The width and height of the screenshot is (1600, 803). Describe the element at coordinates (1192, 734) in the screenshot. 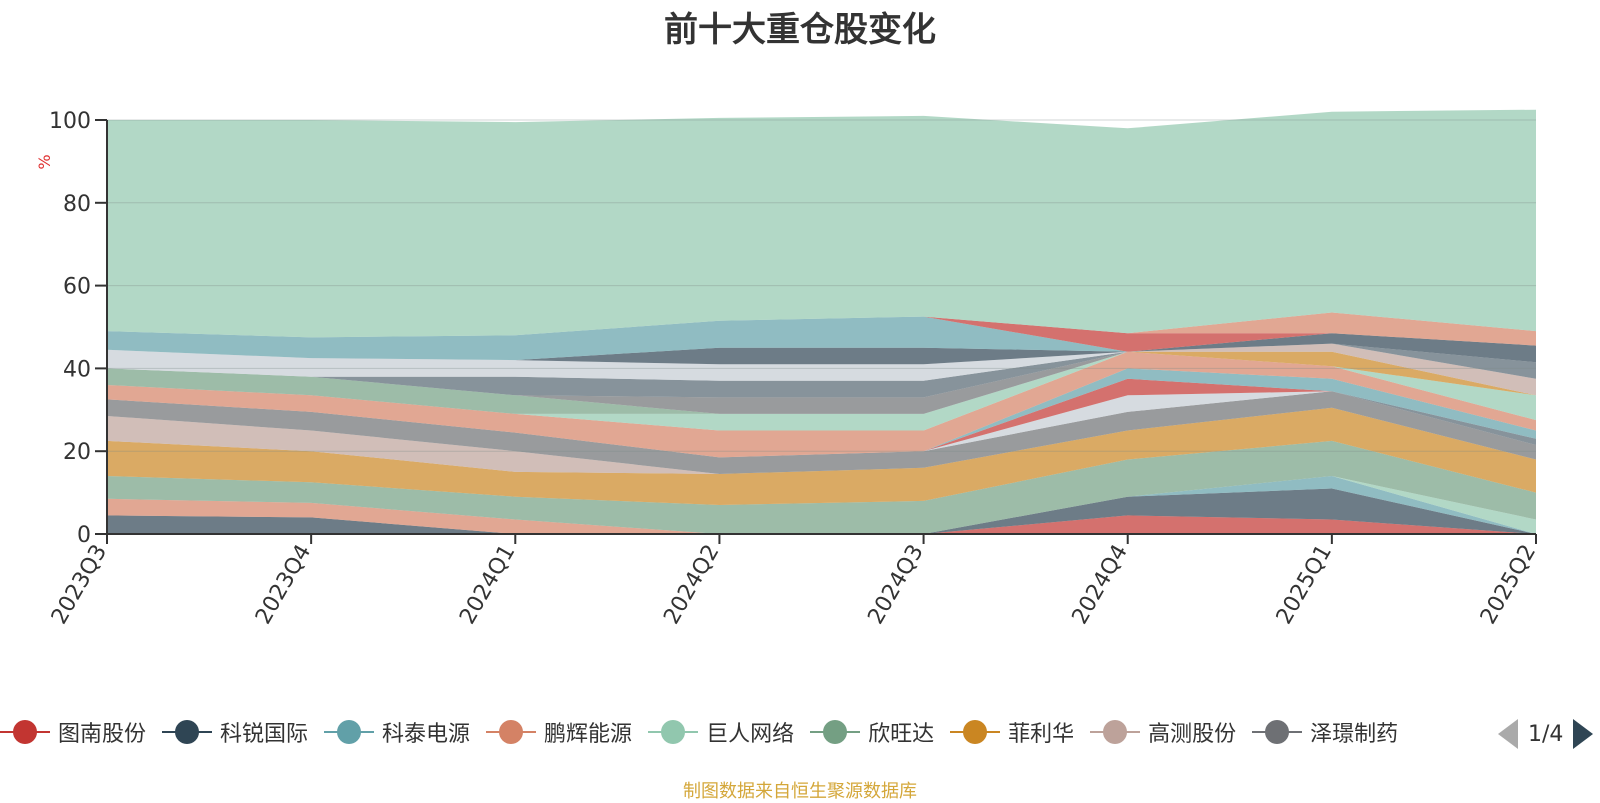

I see `legend-label: 高测股份` at that location.